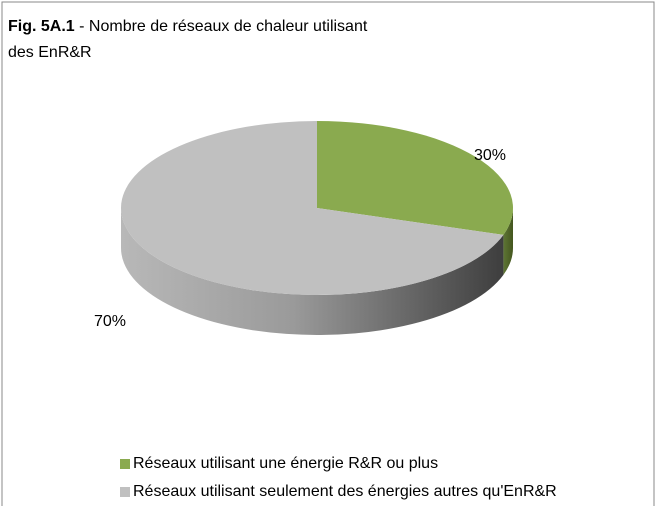 This screenshot has height=506, width=657. Describe the element at coordinates (415, 178) in the screenshot. I see `pie-slice` at that location.